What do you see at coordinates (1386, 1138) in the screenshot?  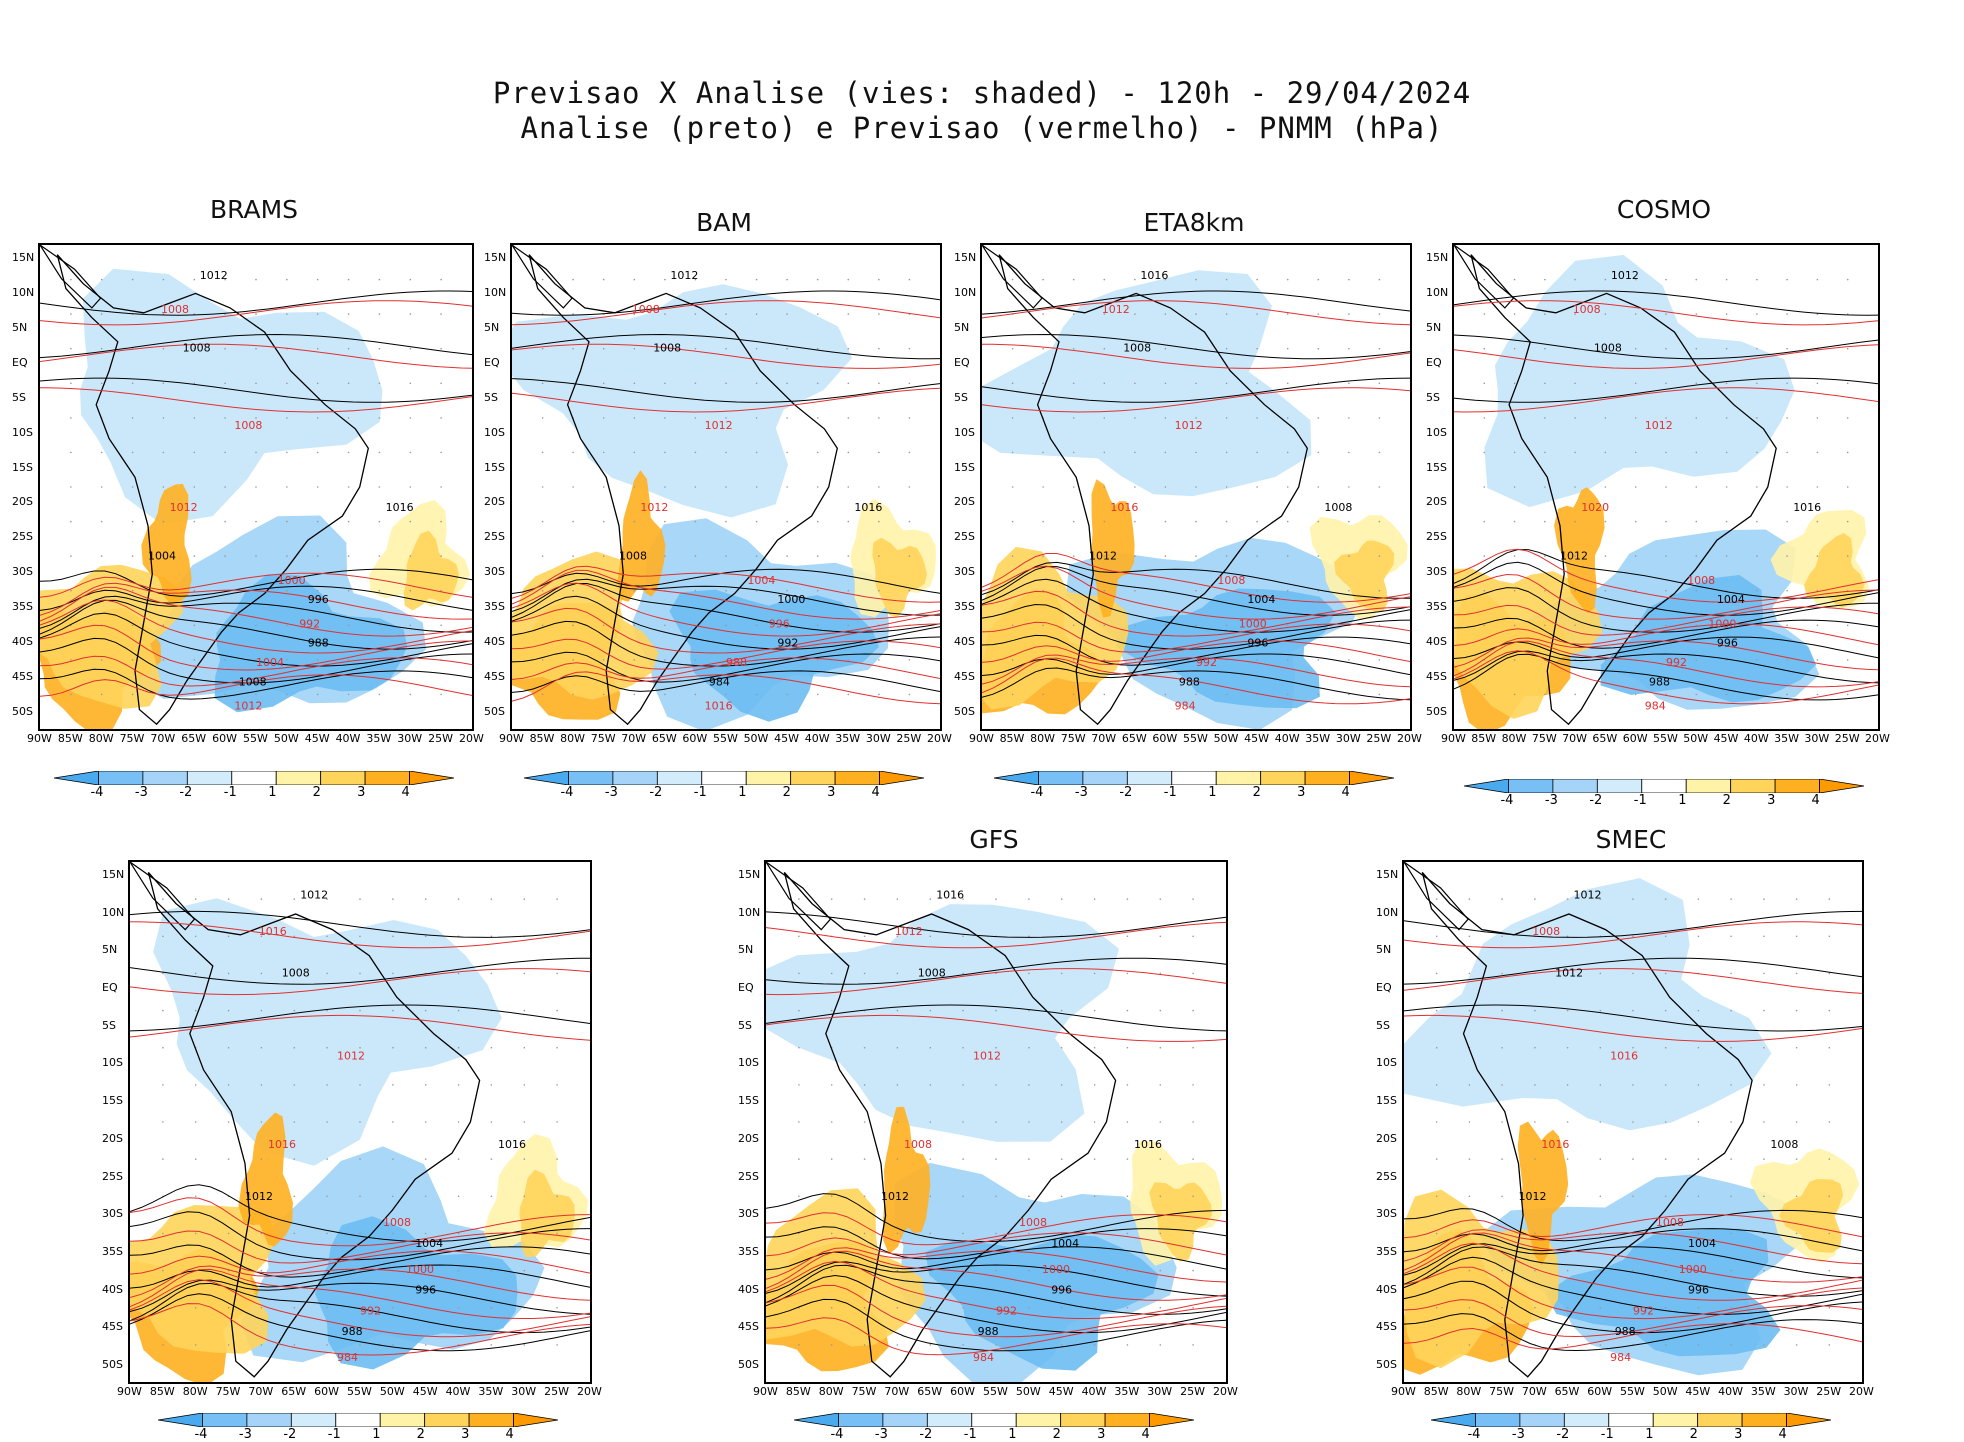 I see `latitude-tick-label: 20S` at bounding box center [1386, 1138].